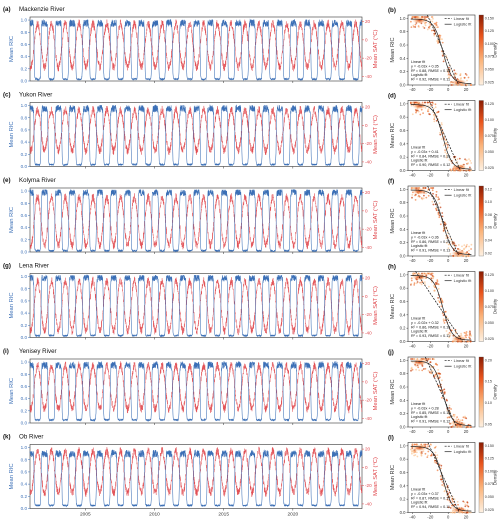 The image size is (500, 520). Describe the element at coordinates (7, 95) in the screenshot. I see `panel-label-c: (c)` at that location.